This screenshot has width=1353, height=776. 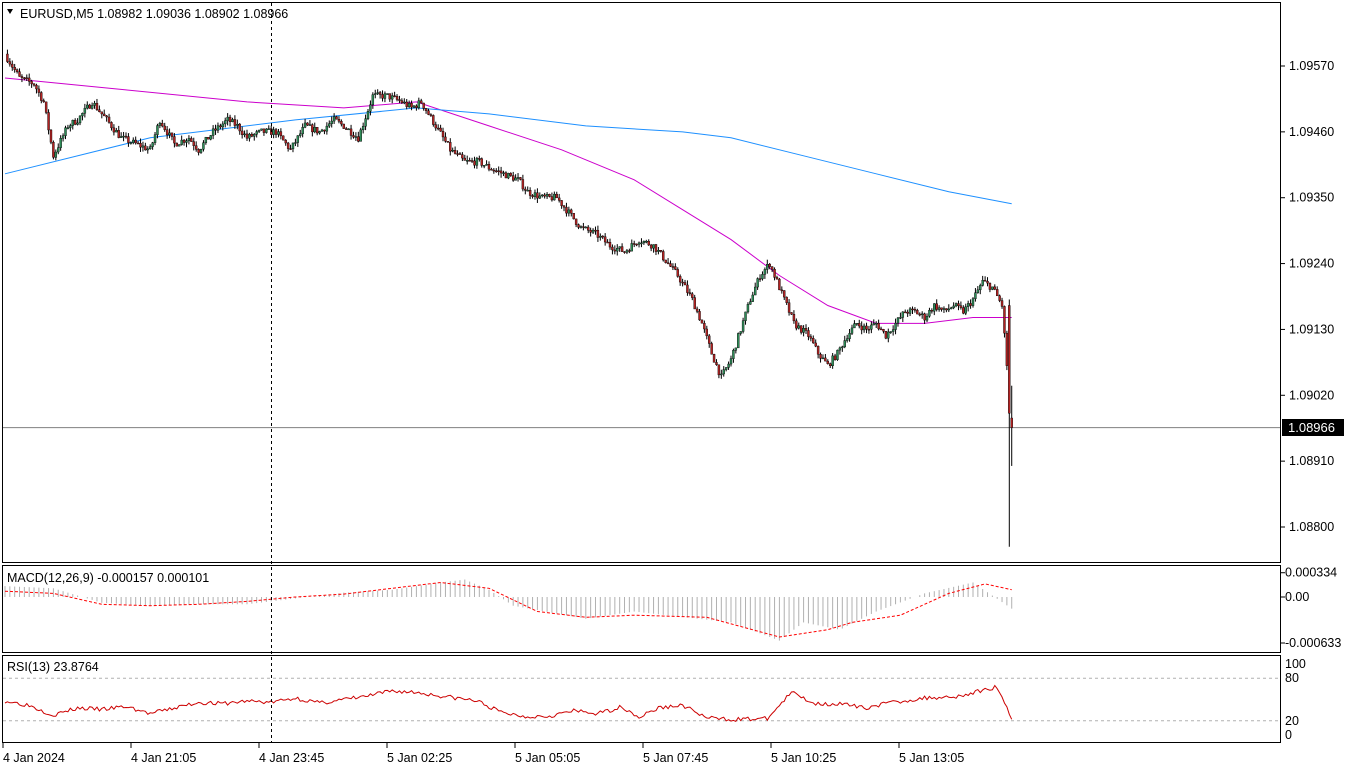 What do you see at coordinates (508, 703) in the screenshot?
I see `rsi-line` at bounding box center [508, 703].